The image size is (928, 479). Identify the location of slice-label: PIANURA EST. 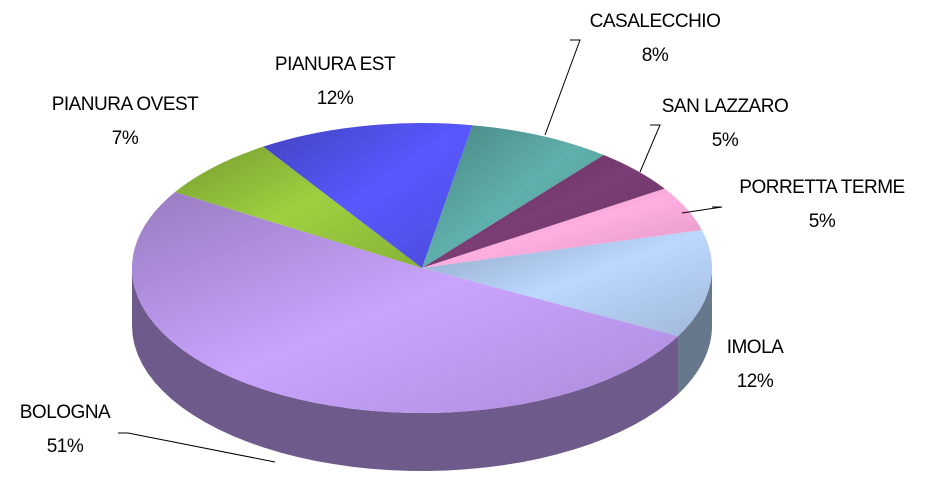
(335, 64).